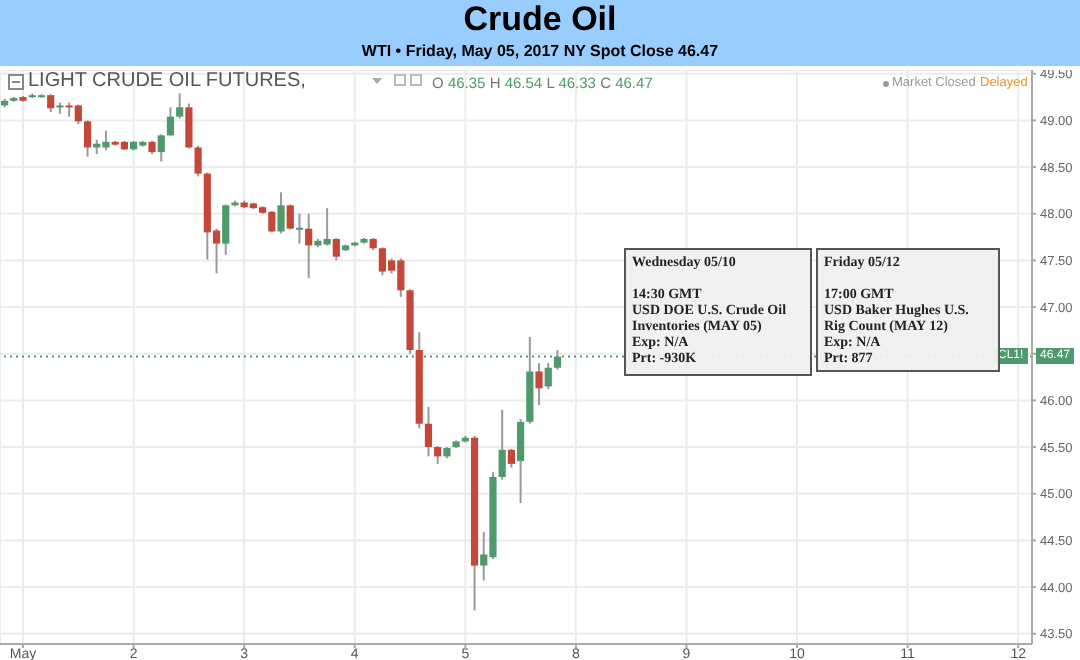  What do you see at coordinates (167, 81) in the screenshot?
I see `annotation: LIGHT CRUDE OIL FUTURES,` at bounding box center [167, 81].